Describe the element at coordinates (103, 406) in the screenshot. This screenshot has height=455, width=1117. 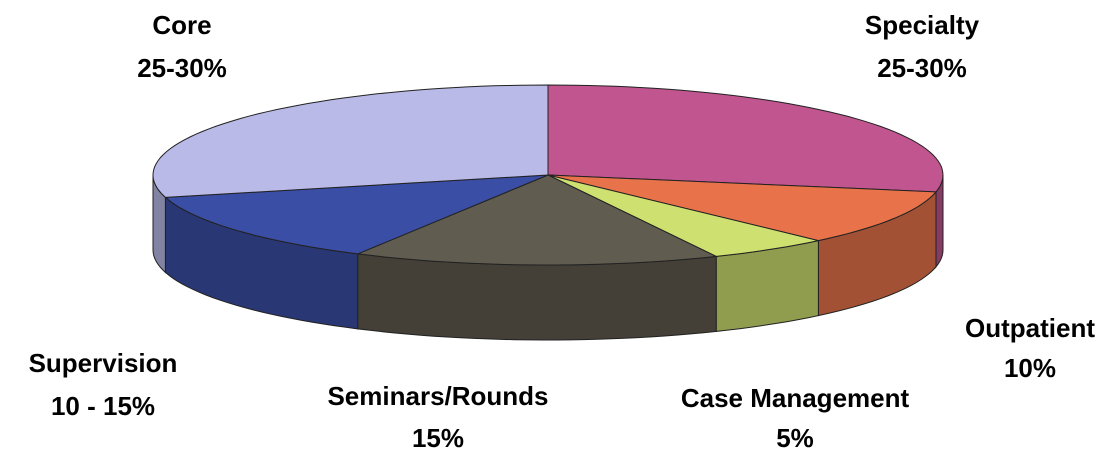
I see `slice-value-label: 10 - 15%` at that location.